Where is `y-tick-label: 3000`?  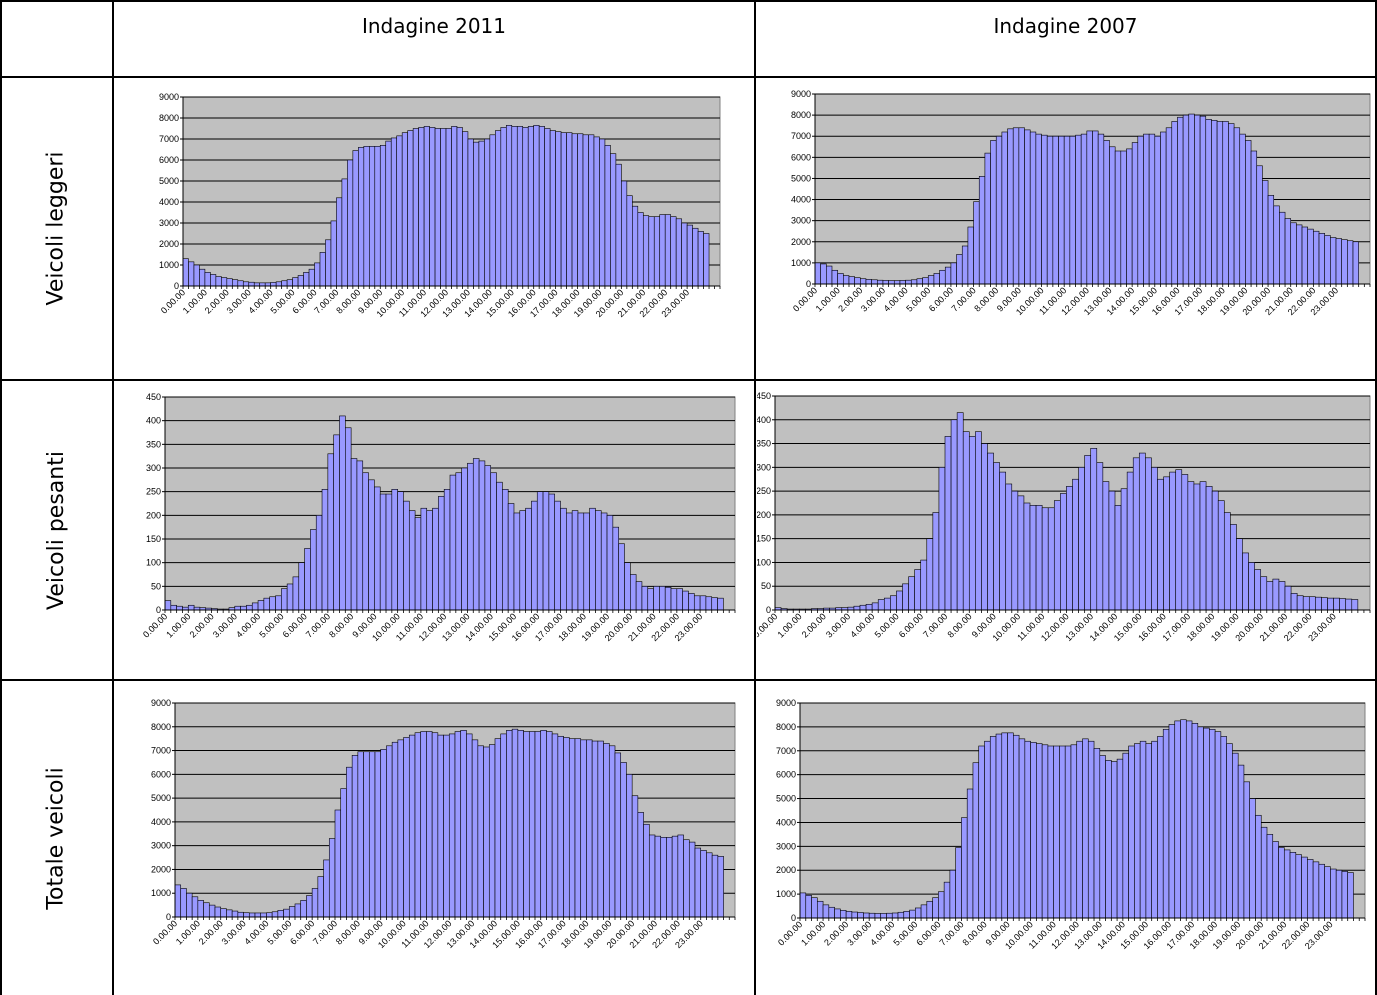 y-tick-label: 3000 is located at coordinates (786, 846).